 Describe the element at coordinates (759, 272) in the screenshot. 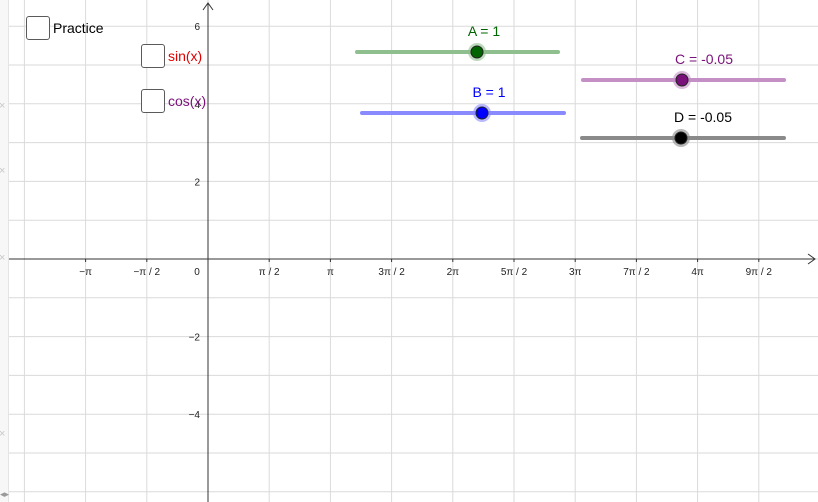

I see `x-tick-label: 9π / 2` at that location.